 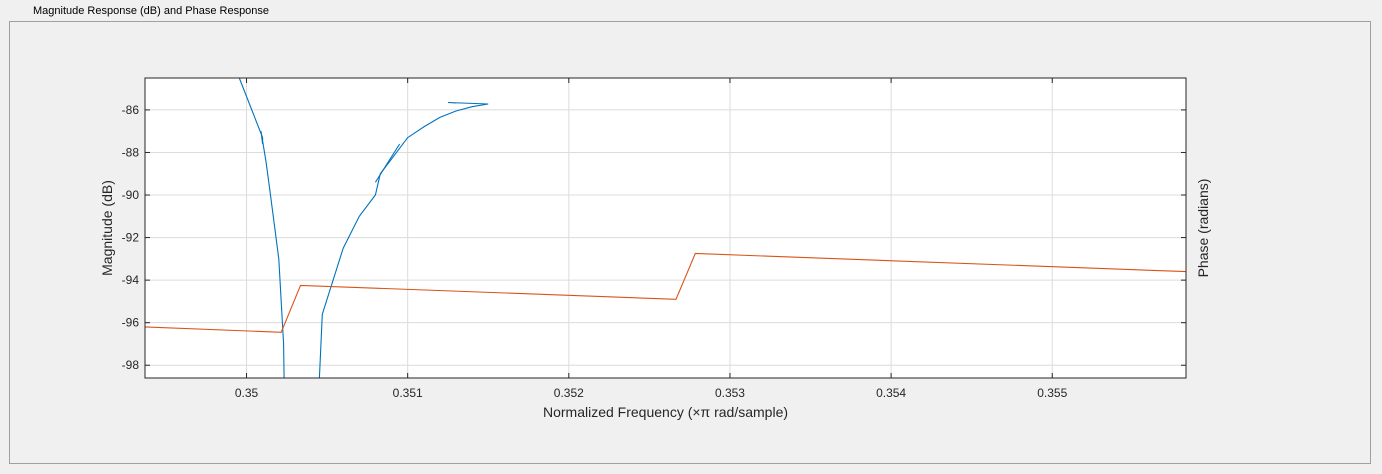 I want to click on x-tick-label: 0.351, so click(x=408, y=393).